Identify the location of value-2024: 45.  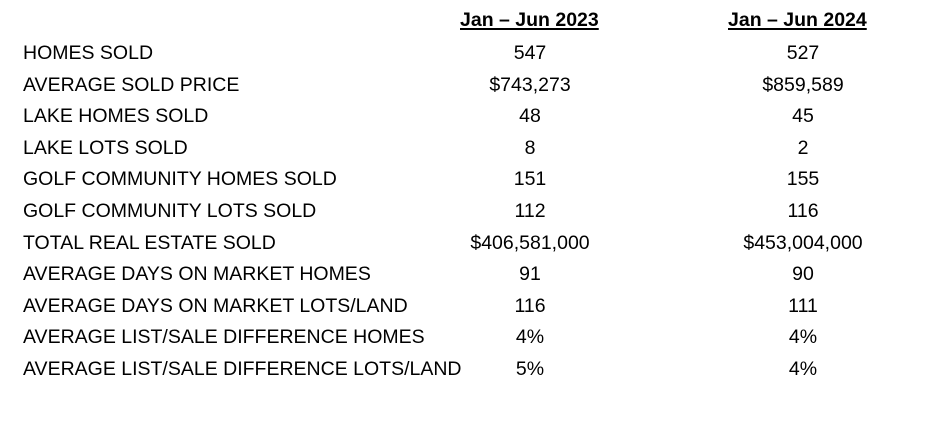
(803, 116).